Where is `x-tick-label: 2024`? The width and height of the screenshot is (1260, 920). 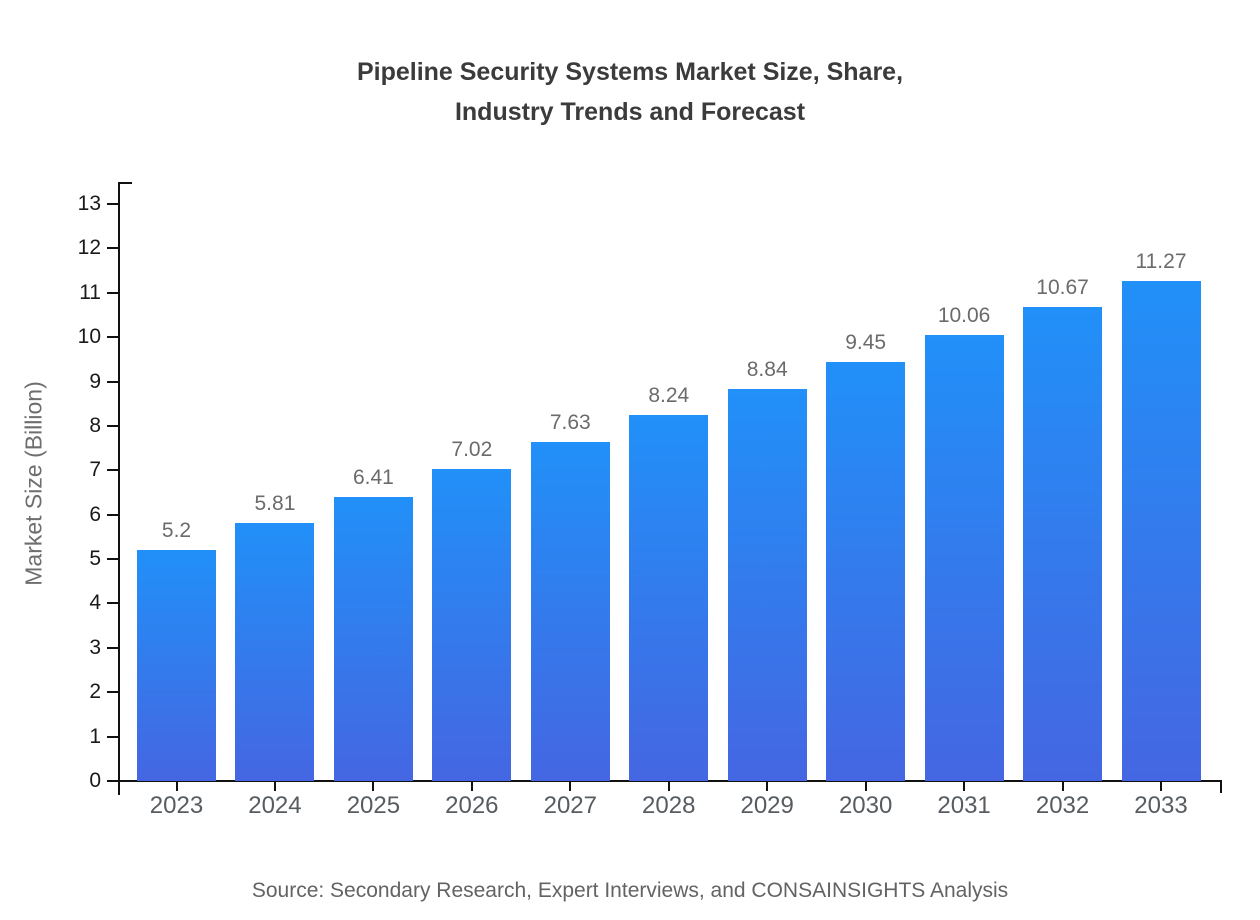
x-tick-label: 2024 is located at coordinates (275, 805).